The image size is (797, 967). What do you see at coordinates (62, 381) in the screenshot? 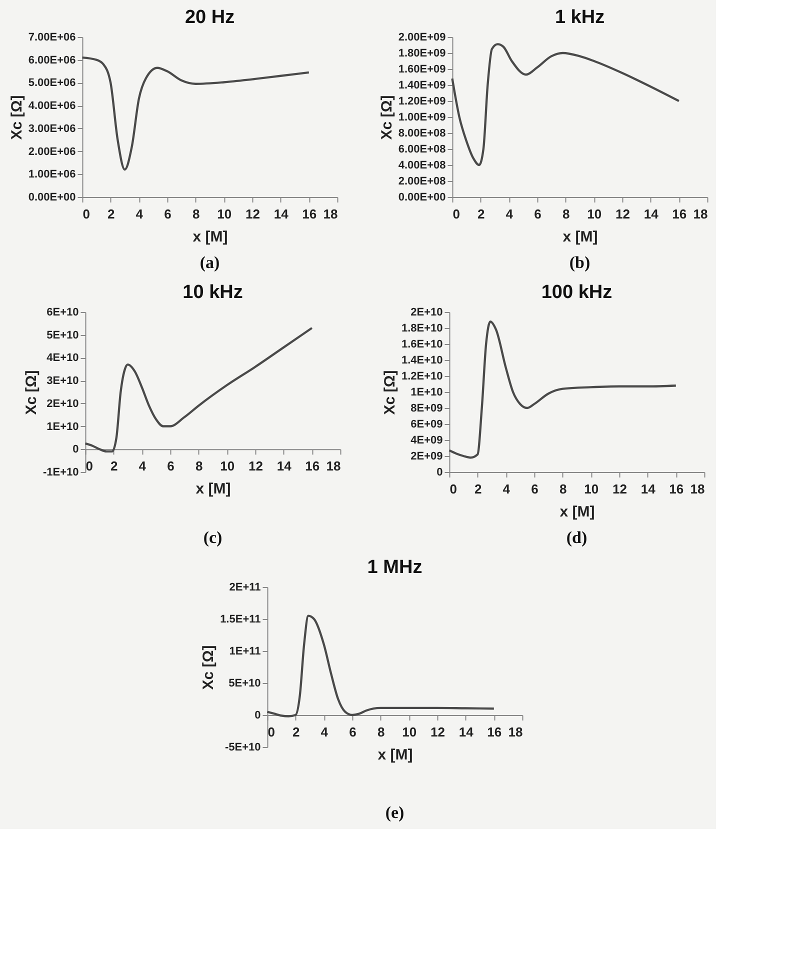
I see `y-tick-label: 3E+10` at bounding box center [62, 381].